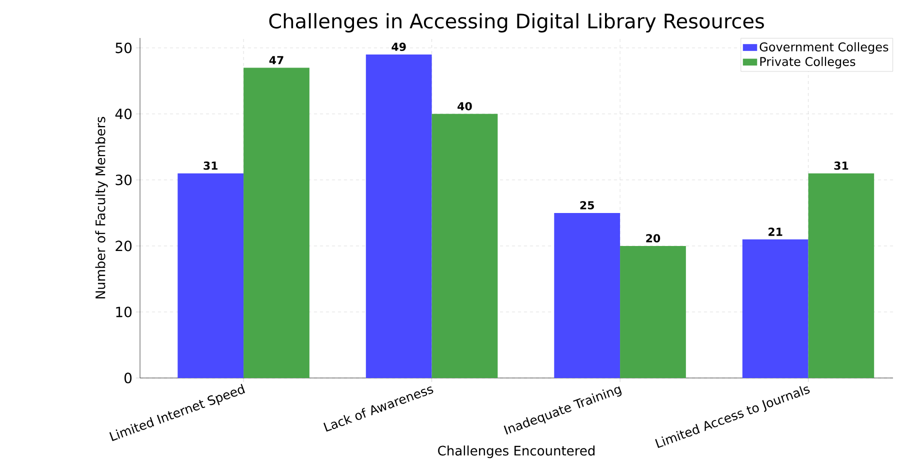  Describe the element at coordinates (824, 48) in the screenshot. I see `legend-label: Government Colleges` at that location.